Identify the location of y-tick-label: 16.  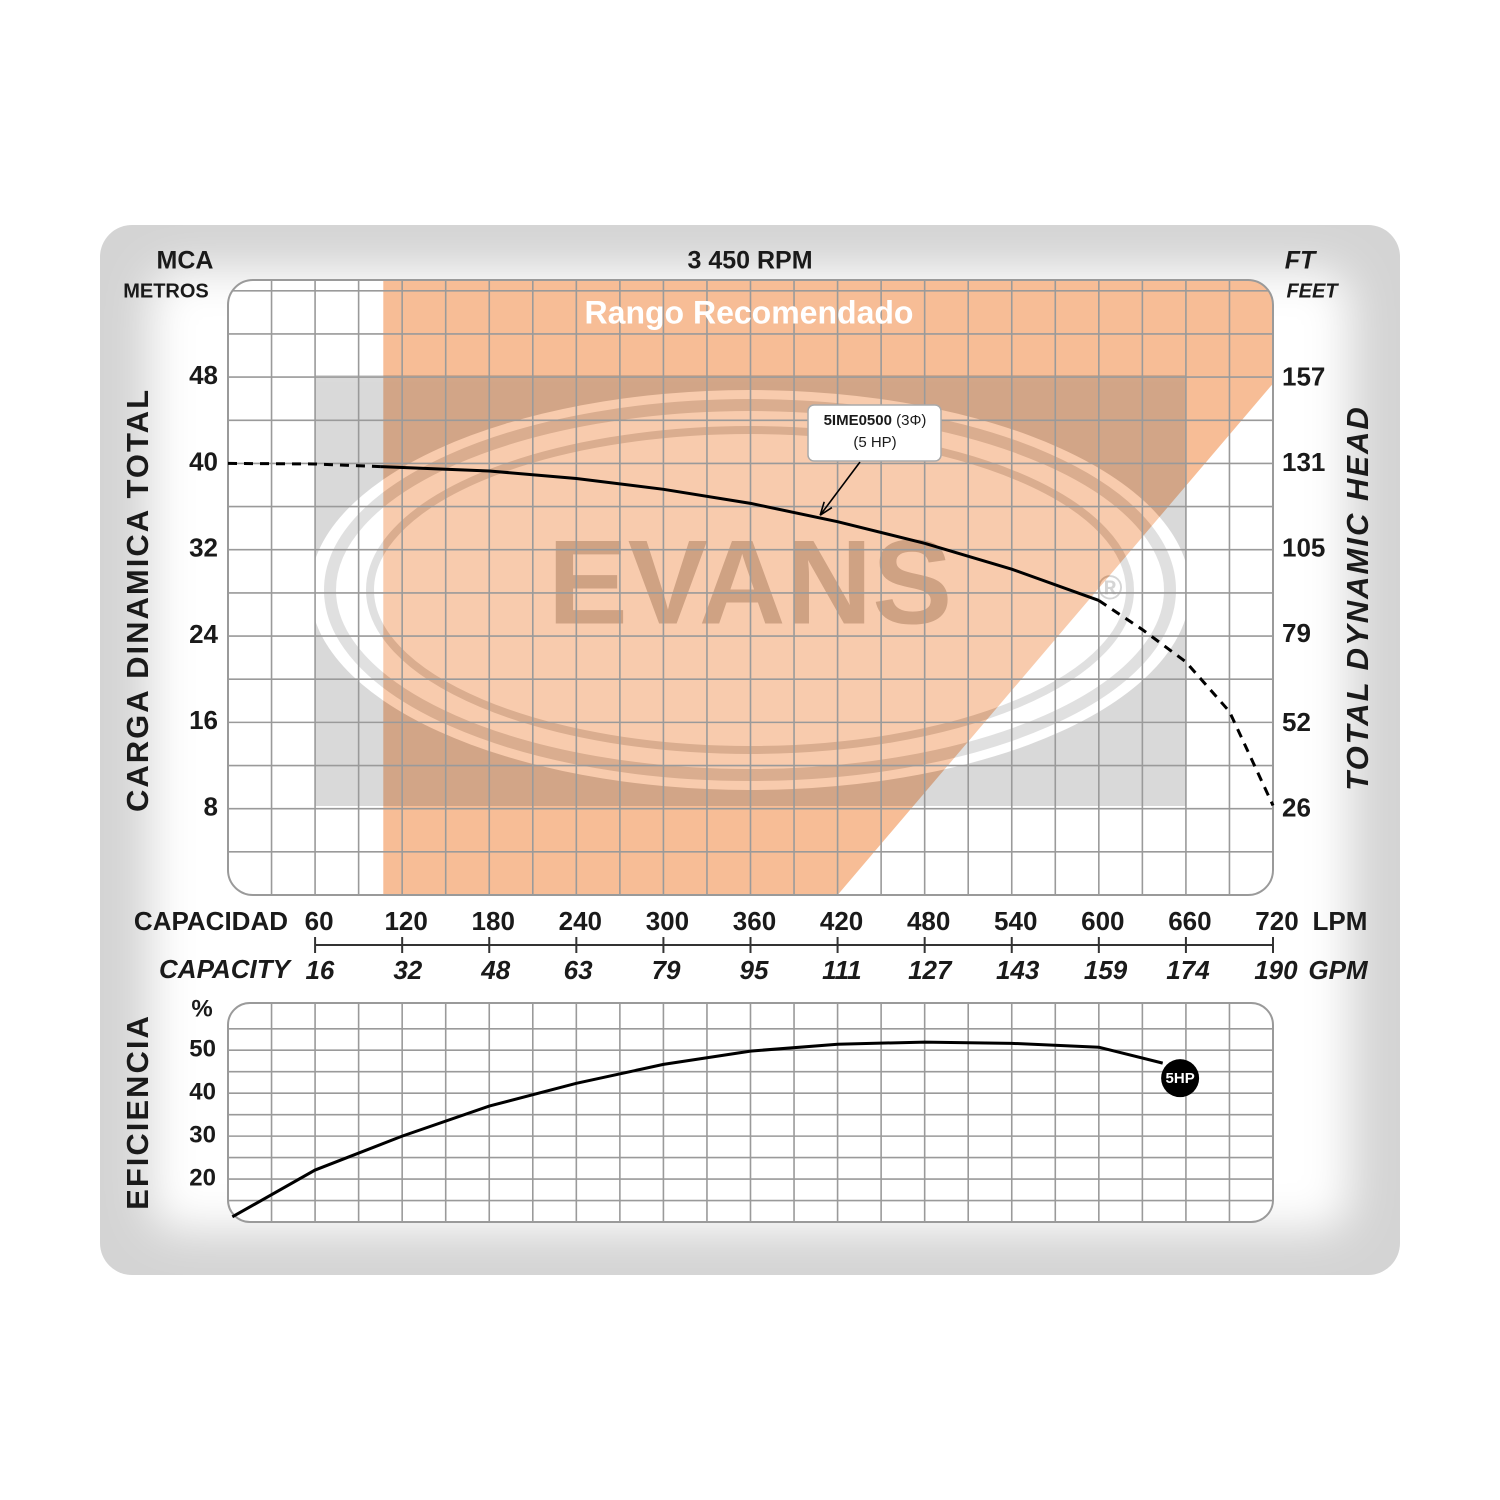
(203, 720).